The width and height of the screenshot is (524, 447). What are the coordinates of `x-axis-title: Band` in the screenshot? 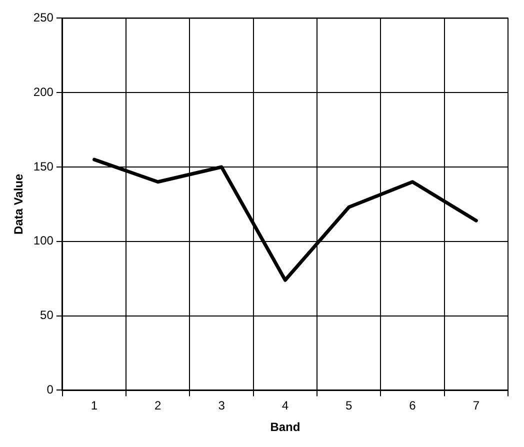 It's located at (285, 427).